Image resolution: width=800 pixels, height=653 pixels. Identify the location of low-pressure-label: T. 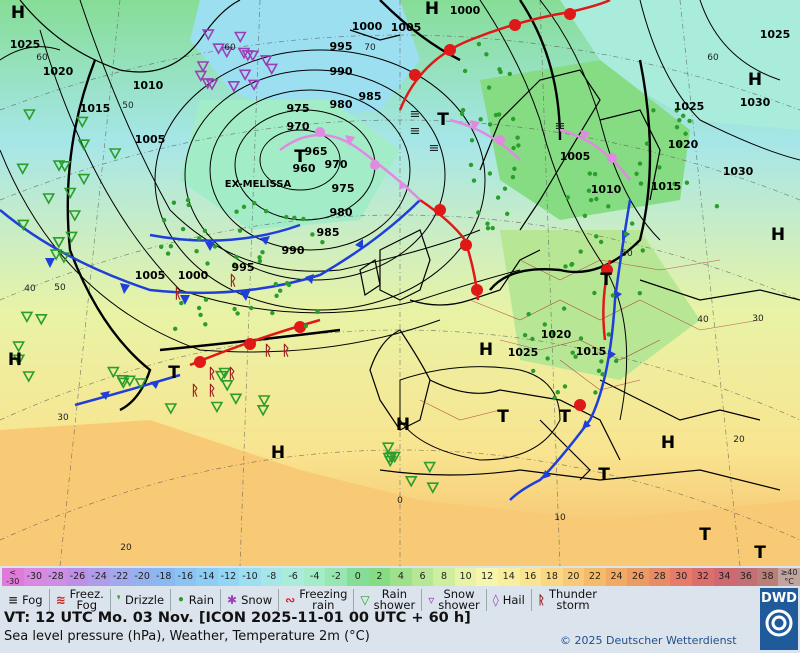
(604, 475).